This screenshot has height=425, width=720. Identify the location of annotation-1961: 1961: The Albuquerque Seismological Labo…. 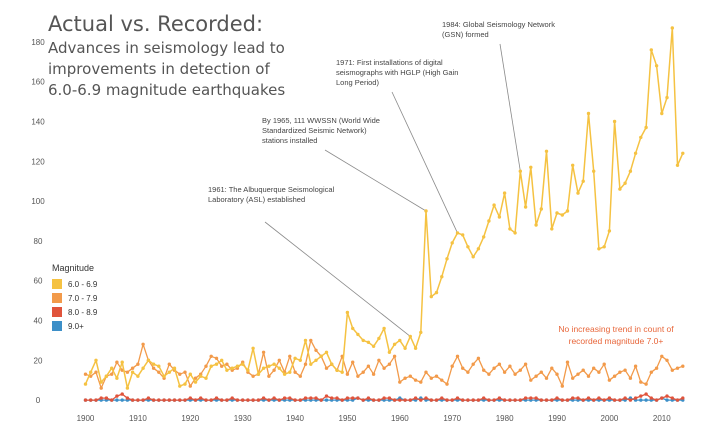
(271, 194).